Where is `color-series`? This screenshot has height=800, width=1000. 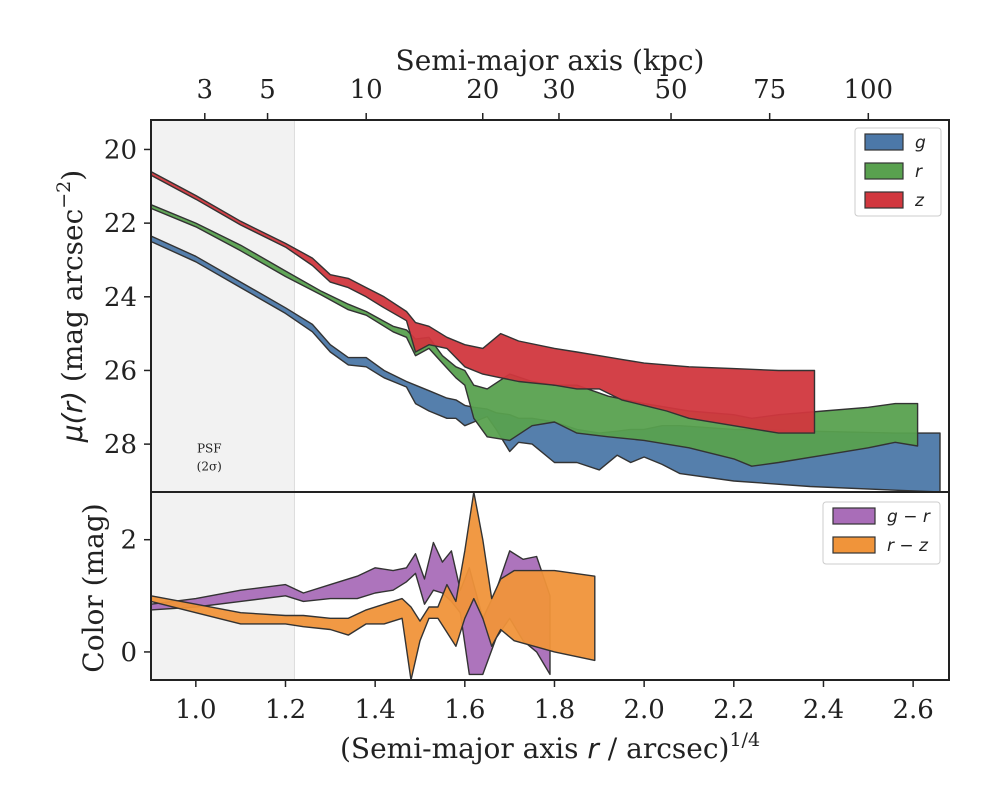
color-series is located at coordinates (373, 586).